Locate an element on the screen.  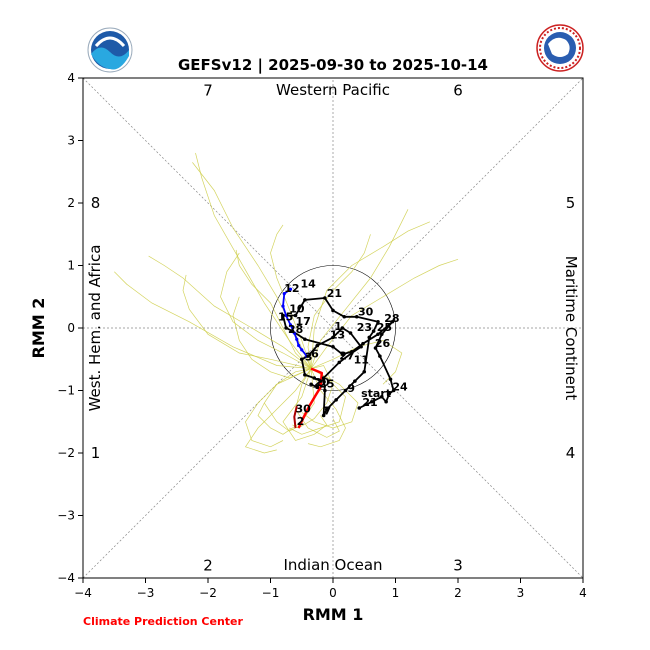
x-axis: −4 −3 −2 −1 0 1 2 3 4 is located at coordinates (330, 589).